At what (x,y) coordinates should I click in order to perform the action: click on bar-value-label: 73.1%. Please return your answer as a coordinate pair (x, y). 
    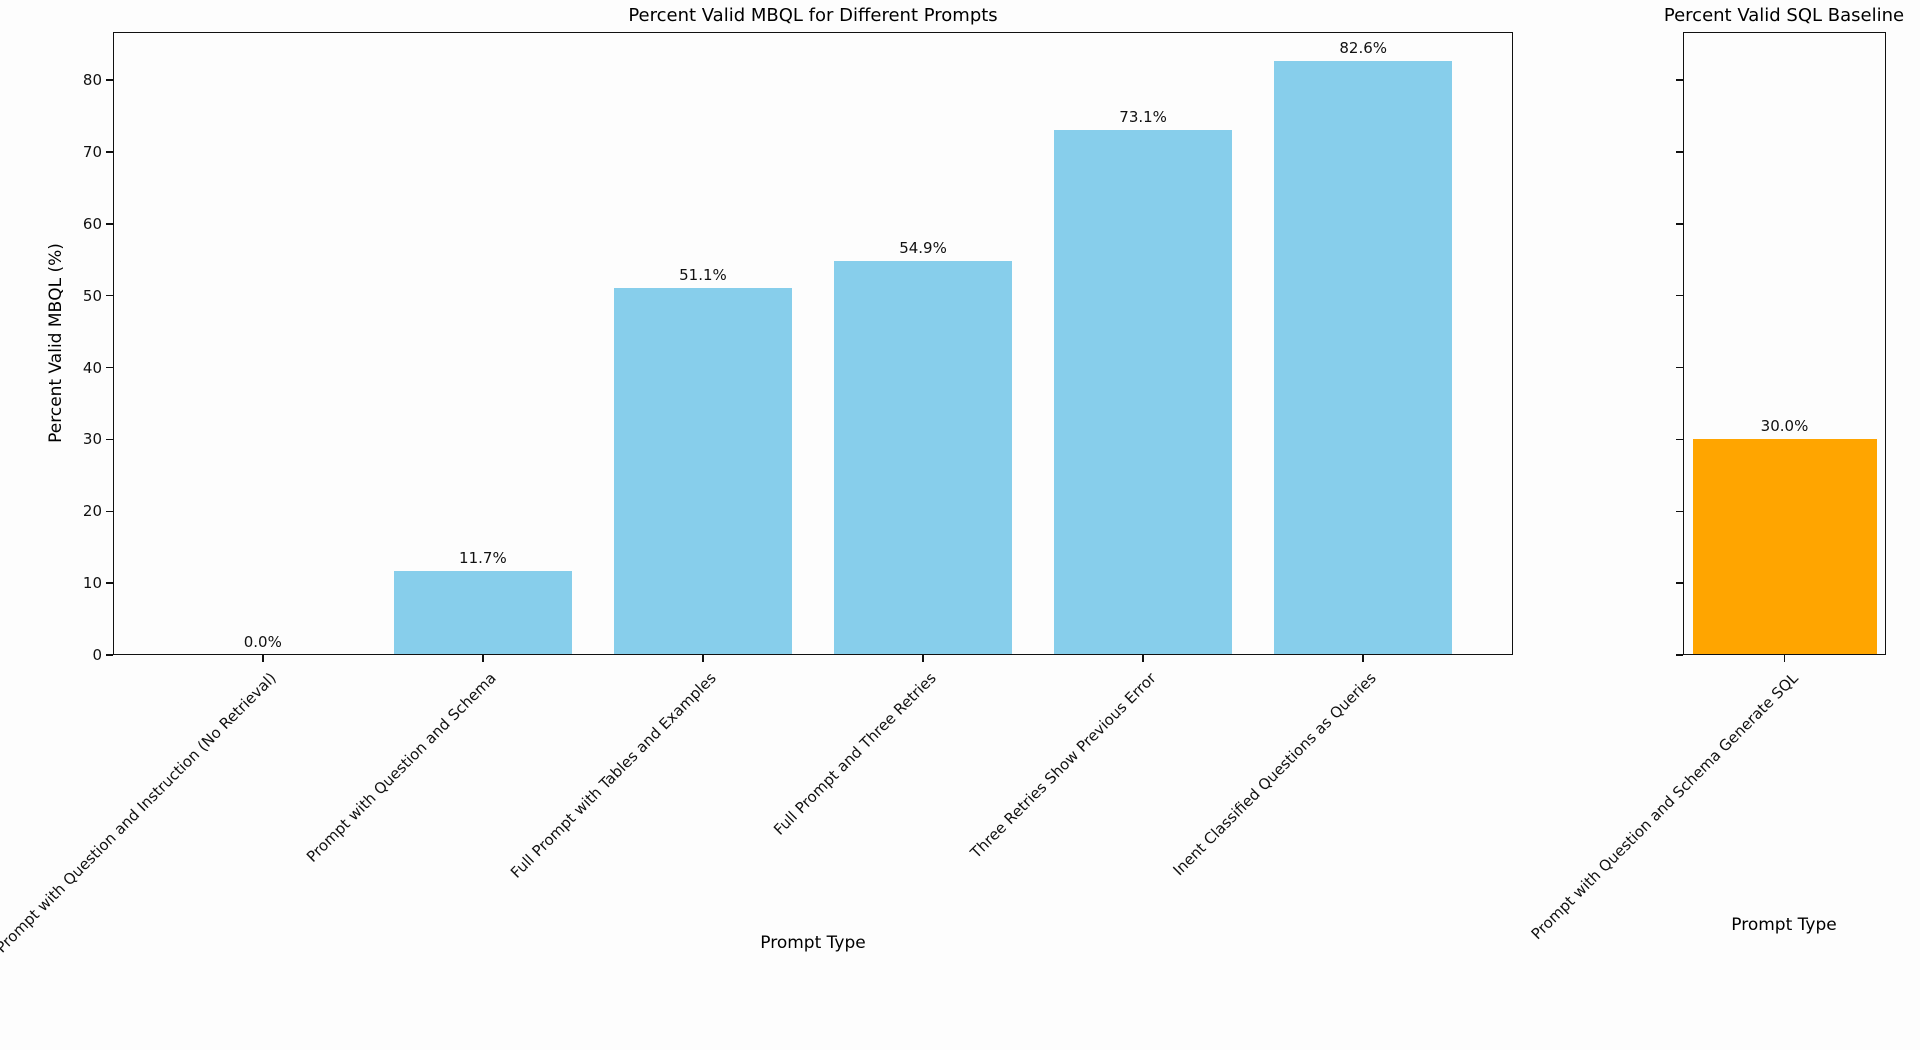
    Looking at the image, I should click on (1143, 116).